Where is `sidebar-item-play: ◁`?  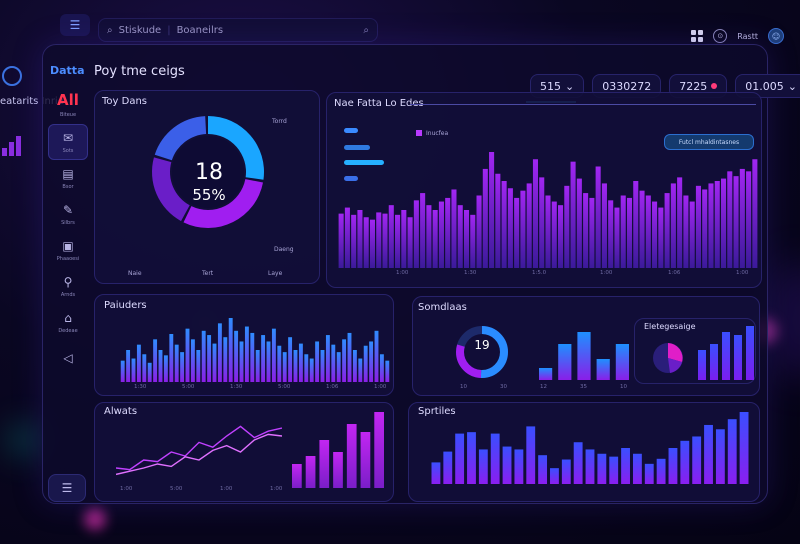 sidebar-item-play: ◁ is located at coordinates (68, 358).